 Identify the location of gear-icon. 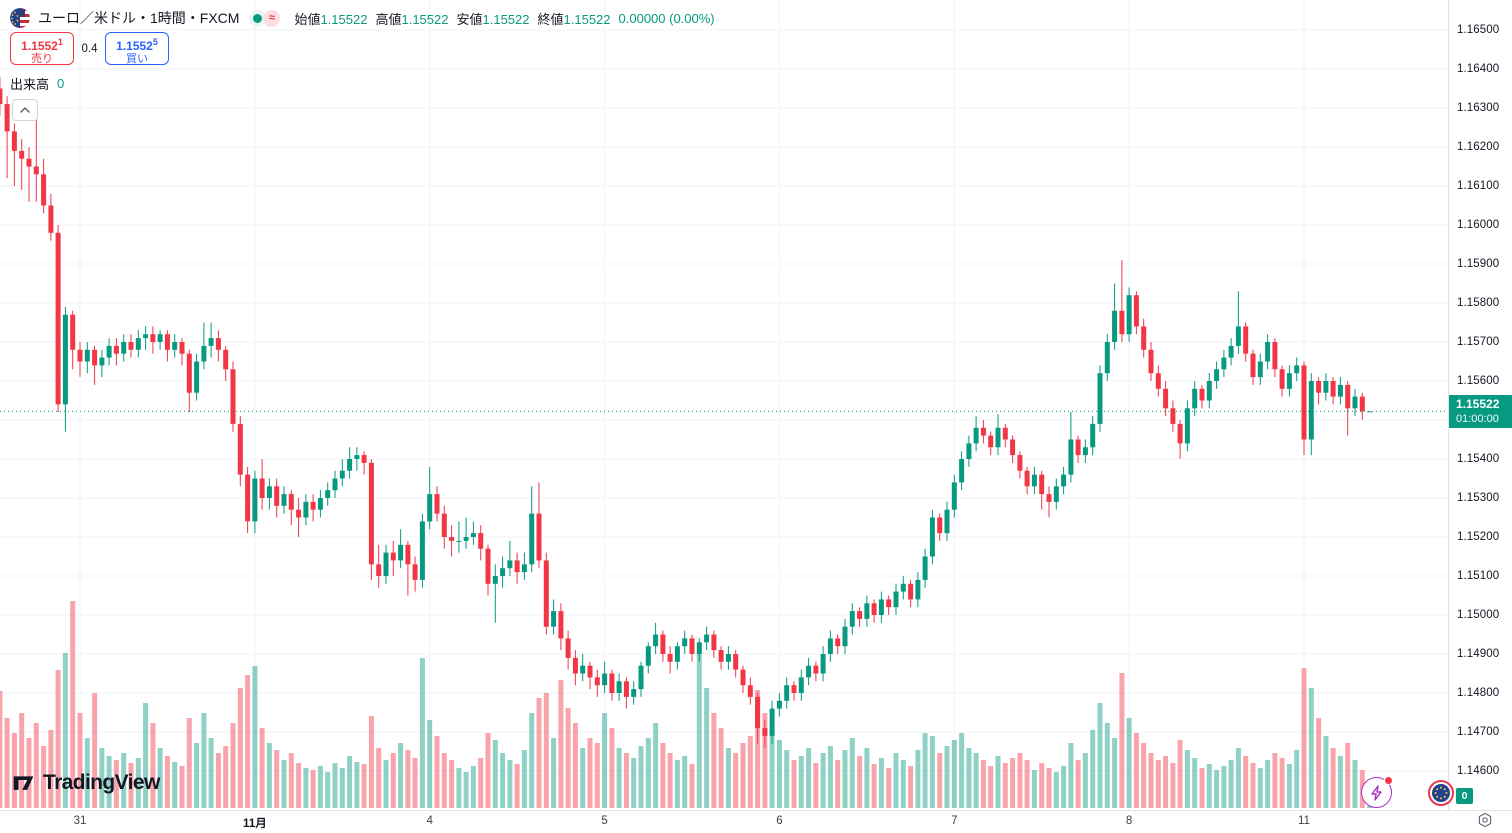
(1485, 820).